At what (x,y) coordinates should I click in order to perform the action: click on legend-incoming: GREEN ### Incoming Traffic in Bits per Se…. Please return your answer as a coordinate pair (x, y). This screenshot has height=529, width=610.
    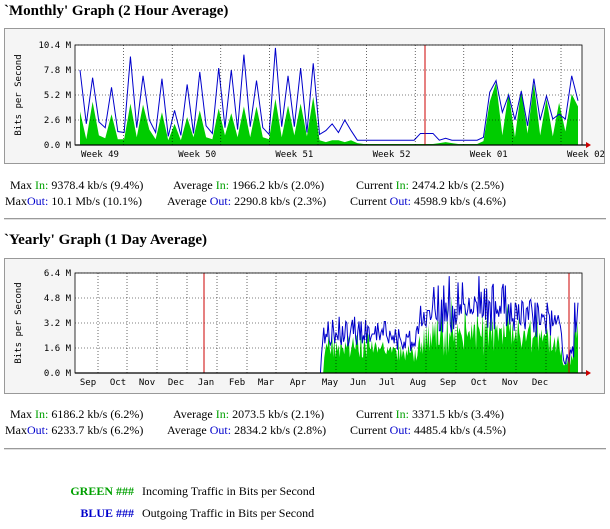
    Looking at the image, I should click on (191, 491).